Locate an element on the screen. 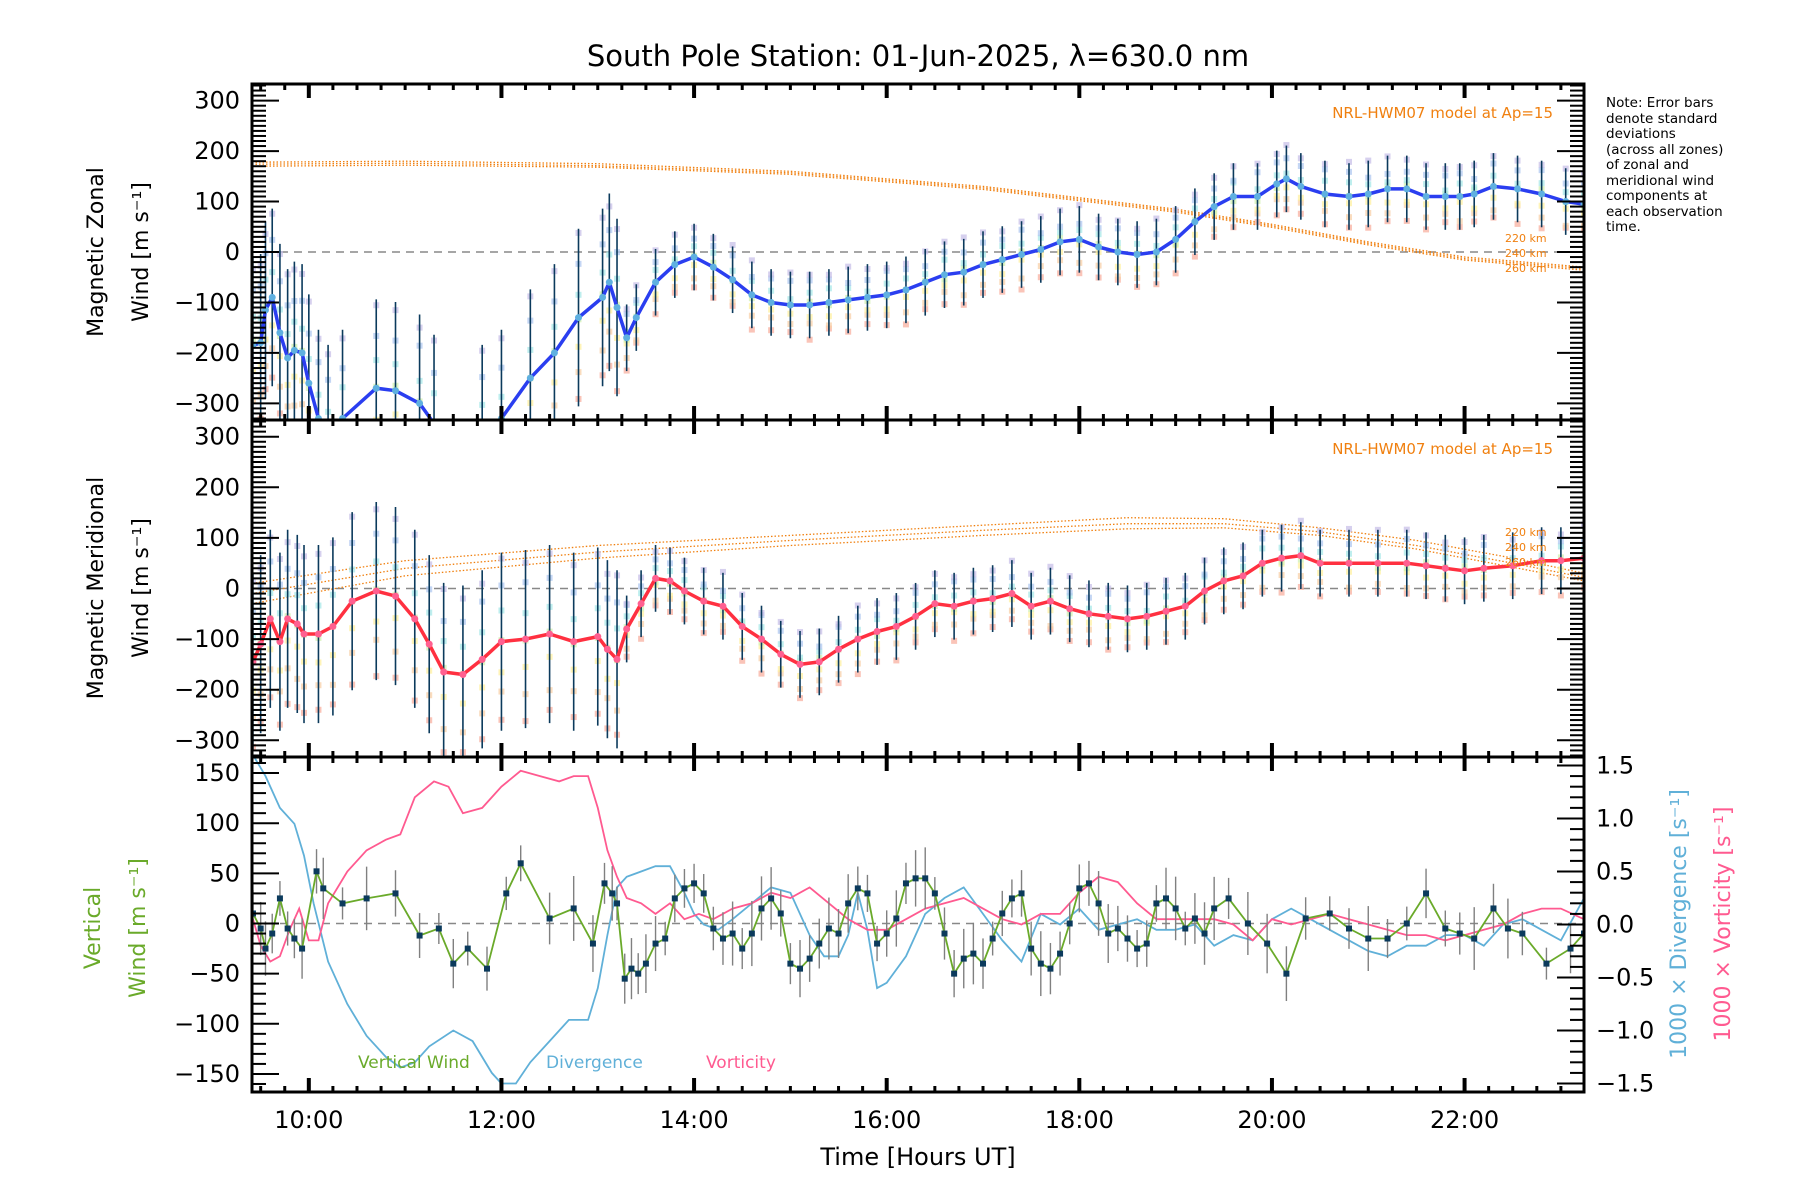 This screenshot has width=1800, height=1200. zonal-ytick-label: 100 is located at coordinates (217, 202).